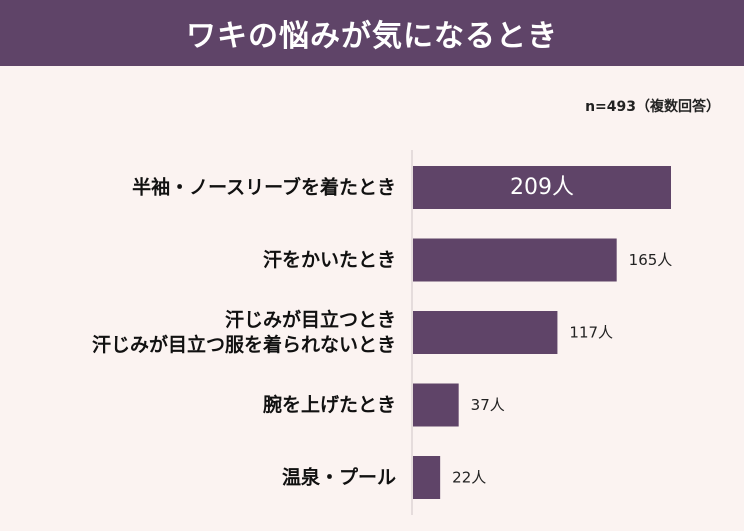 The image size is (744, 531). What do you see at coordinates (244, 344) in the screenshot?
I see `category-label-2-1: 汗じみが目立つ服を着られないとき` at bounding box center [244, 344].